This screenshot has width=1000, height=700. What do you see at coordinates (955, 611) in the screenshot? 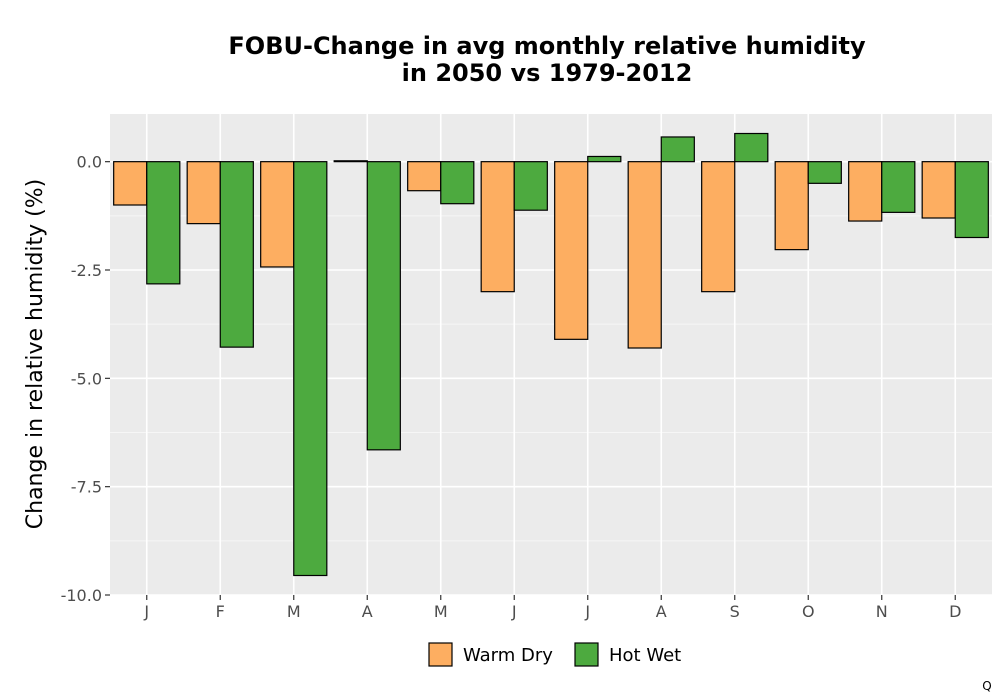
I see `x-tick-label: D` at bounding box center [955, 611].